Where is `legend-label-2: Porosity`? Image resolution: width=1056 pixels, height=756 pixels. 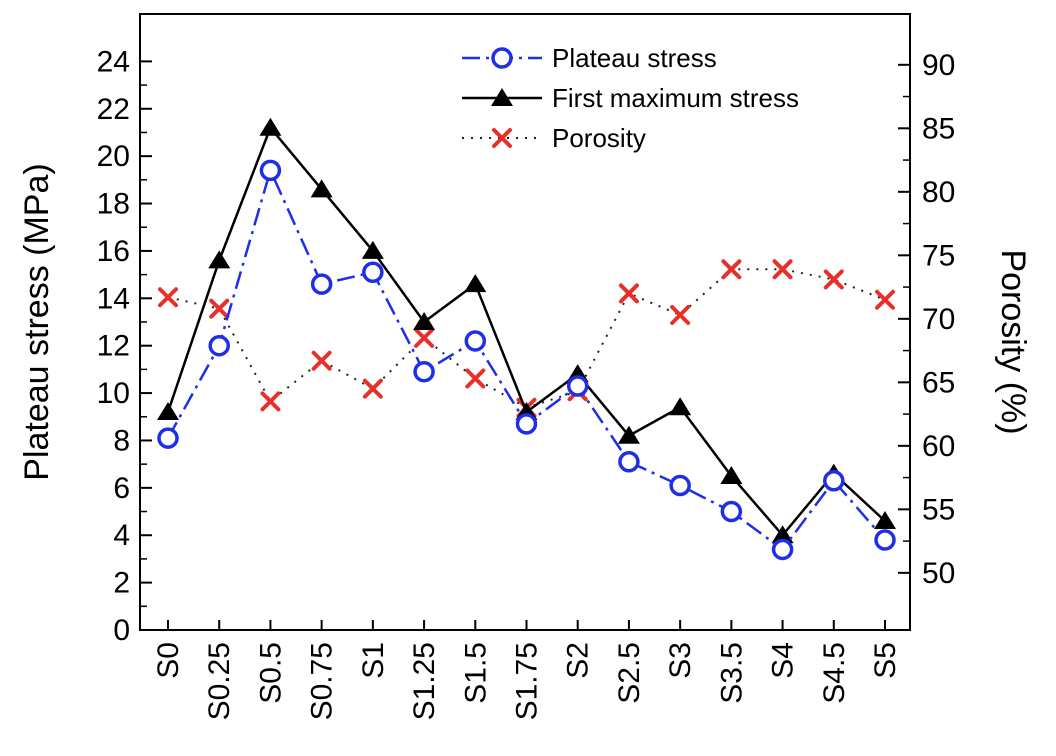
legend-label-2: Porosity is located at coordinates (599, 138).